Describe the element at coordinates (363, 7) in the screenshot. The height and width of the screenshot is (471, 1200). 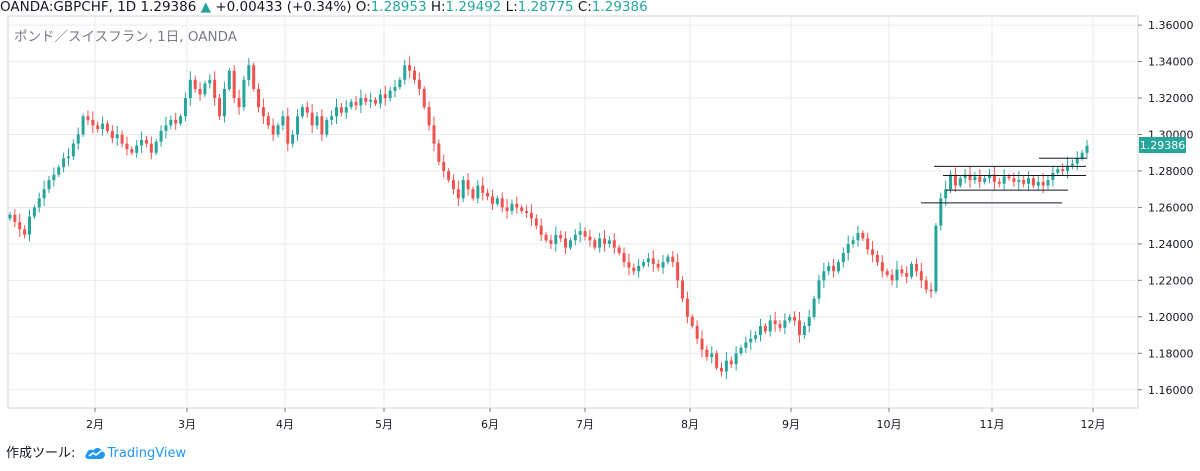
I see `open-label: O:` at that location.